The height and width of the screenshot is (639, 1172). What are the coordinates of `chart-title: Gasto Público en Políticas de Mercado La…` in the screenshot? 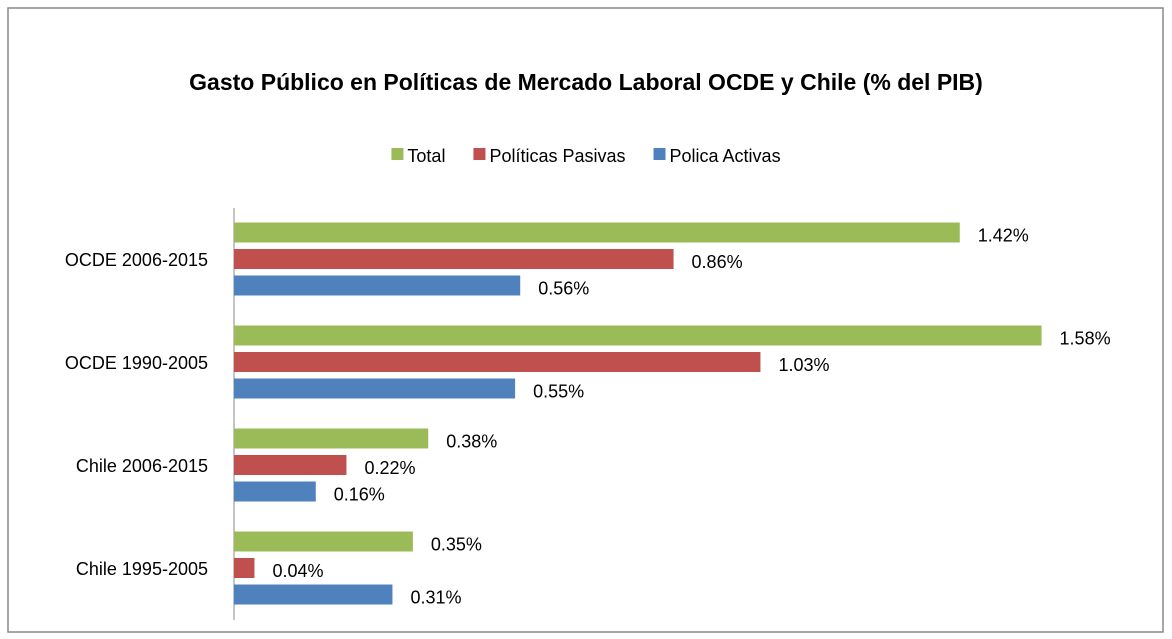 It's located at (586, 82).